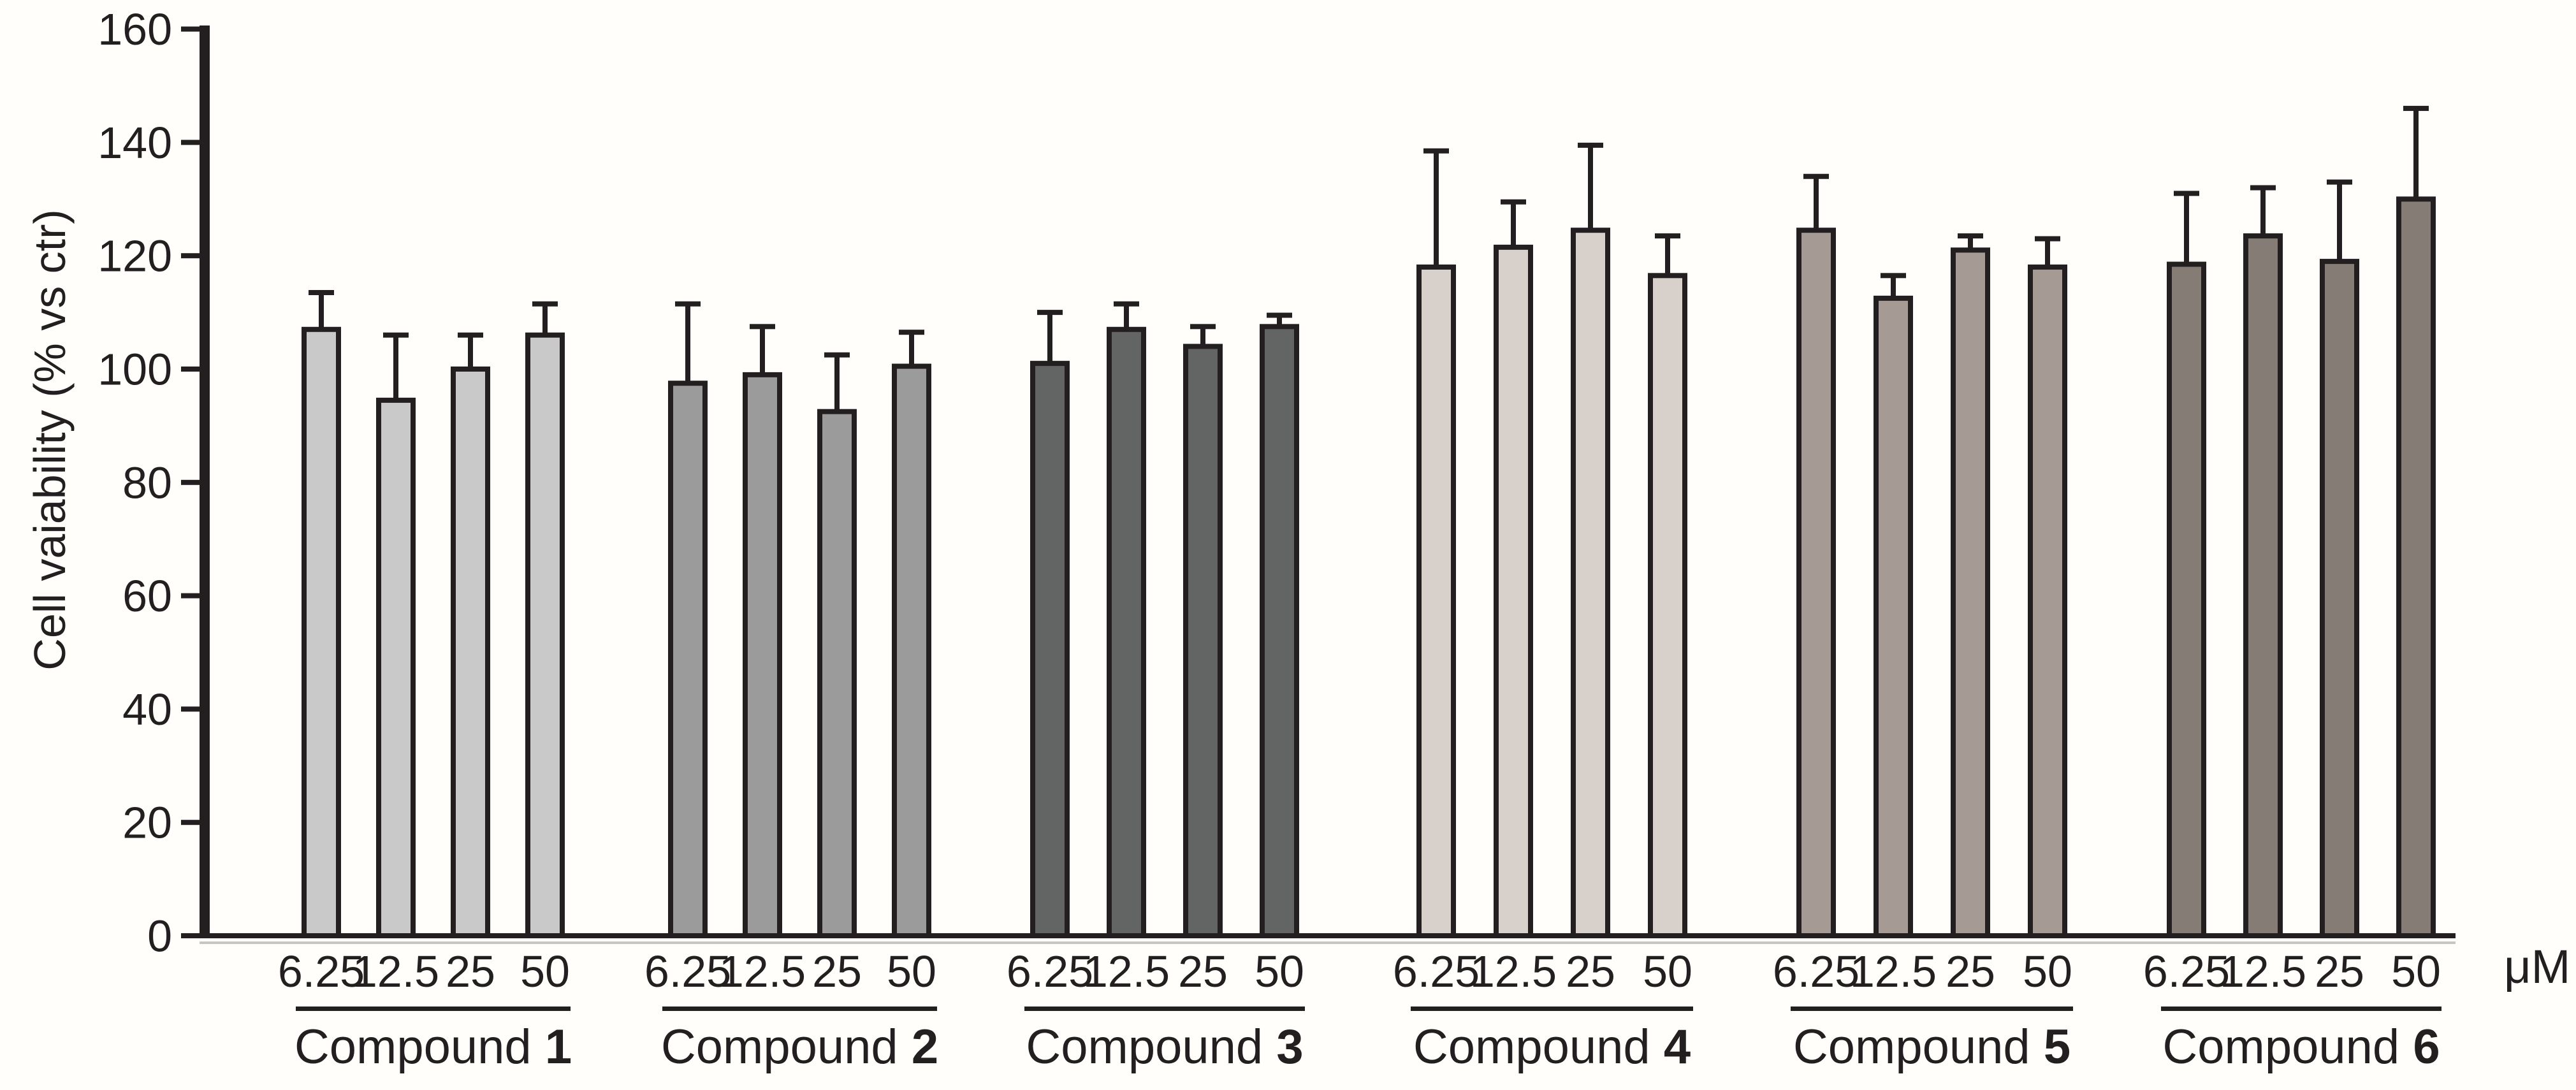 The image size is (2576, 1090). What do you see at coordinates (135, 370) in the screenshot?
I see `y-tick-label: 100` at bounding box center [135, 370].